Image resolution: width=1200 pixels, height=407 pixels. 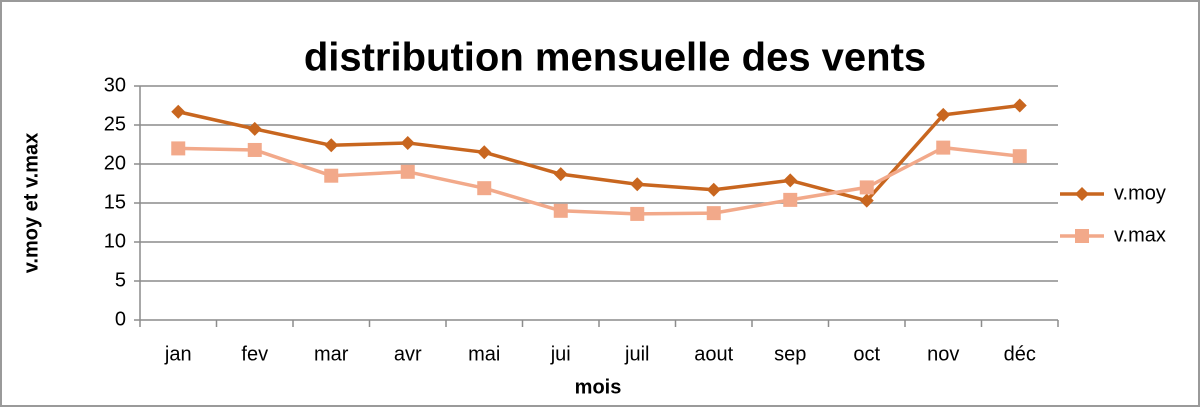 I want to click on x-tick-label: oct, so click(x=866, y=354).